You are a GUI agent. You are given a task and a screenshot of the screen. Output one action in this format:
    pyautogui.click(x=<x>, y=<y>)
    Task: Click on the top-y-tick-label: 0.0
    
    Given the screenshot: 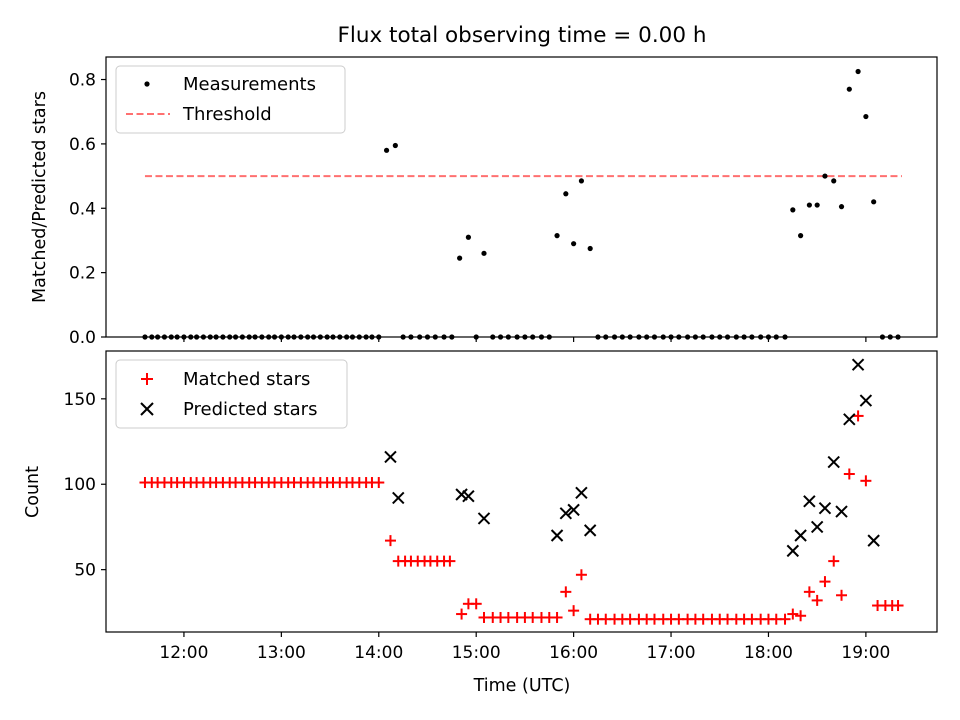 What is the action you would take?
    pyautogui.click(x=82, y=338)
    